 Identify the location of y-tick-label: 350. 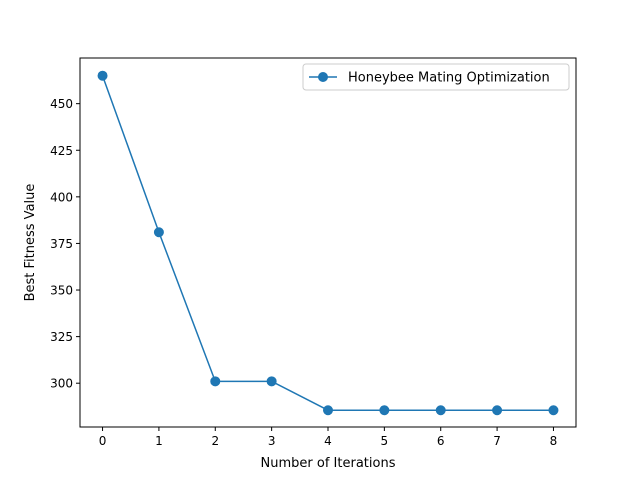
(61, 291).